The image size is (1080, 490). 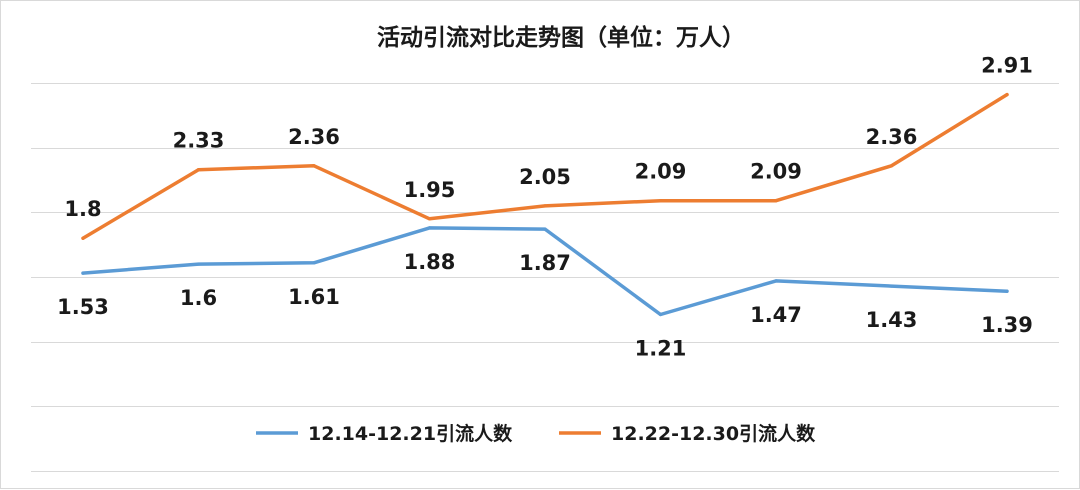 What do you see at coordinates (561, 37) in the screenshot?
I see `chart-title: 活动引流对比走势图（单位：万人）` at bounding box center [561, 37].